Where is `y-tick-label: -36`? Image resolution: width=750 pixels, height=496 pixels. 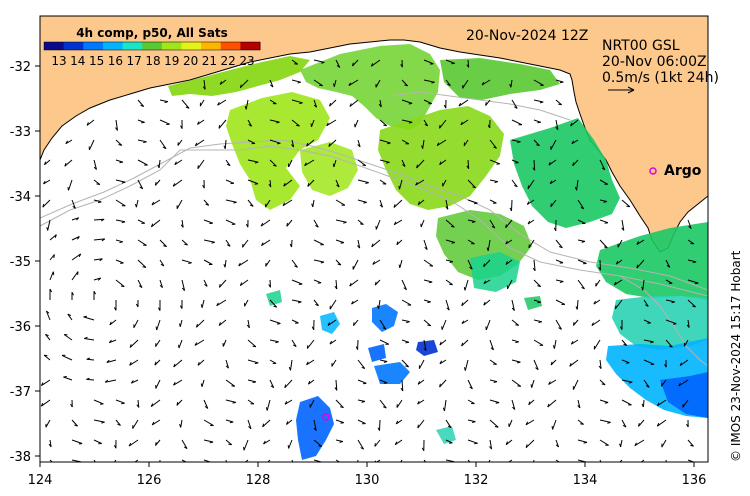 y-tick-label: -36 is located at coordinates (20, 327).